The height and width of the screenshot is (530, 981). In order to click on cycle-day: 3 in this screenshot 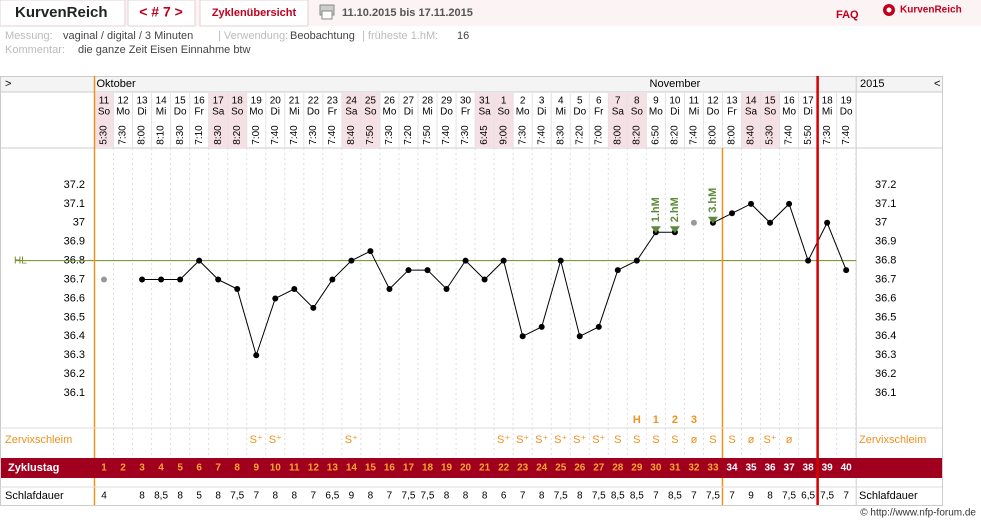, I will do `click(142, 468)`.